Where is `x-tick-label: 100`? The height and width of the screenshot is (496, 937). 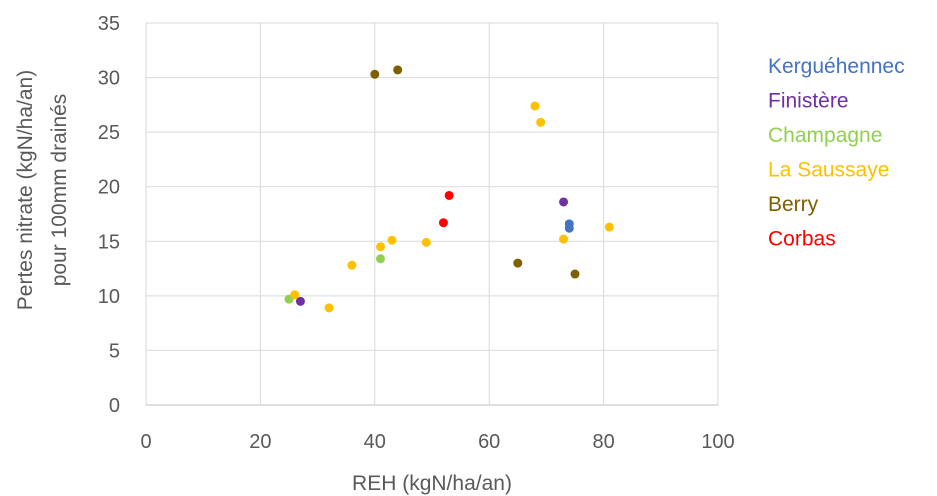 x-tick-label: 100 is located at coordinates (717, 442).